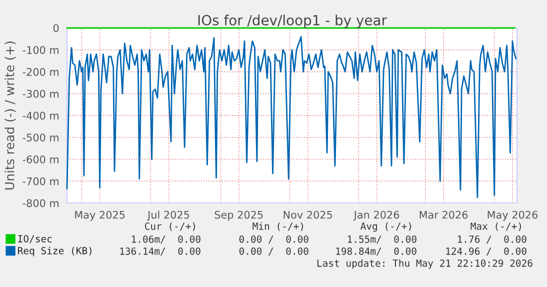  What do you see at coordinates (56, 28) in the screenshot?
I see `y-tick-label: 0` at bounding box center [56, 28].